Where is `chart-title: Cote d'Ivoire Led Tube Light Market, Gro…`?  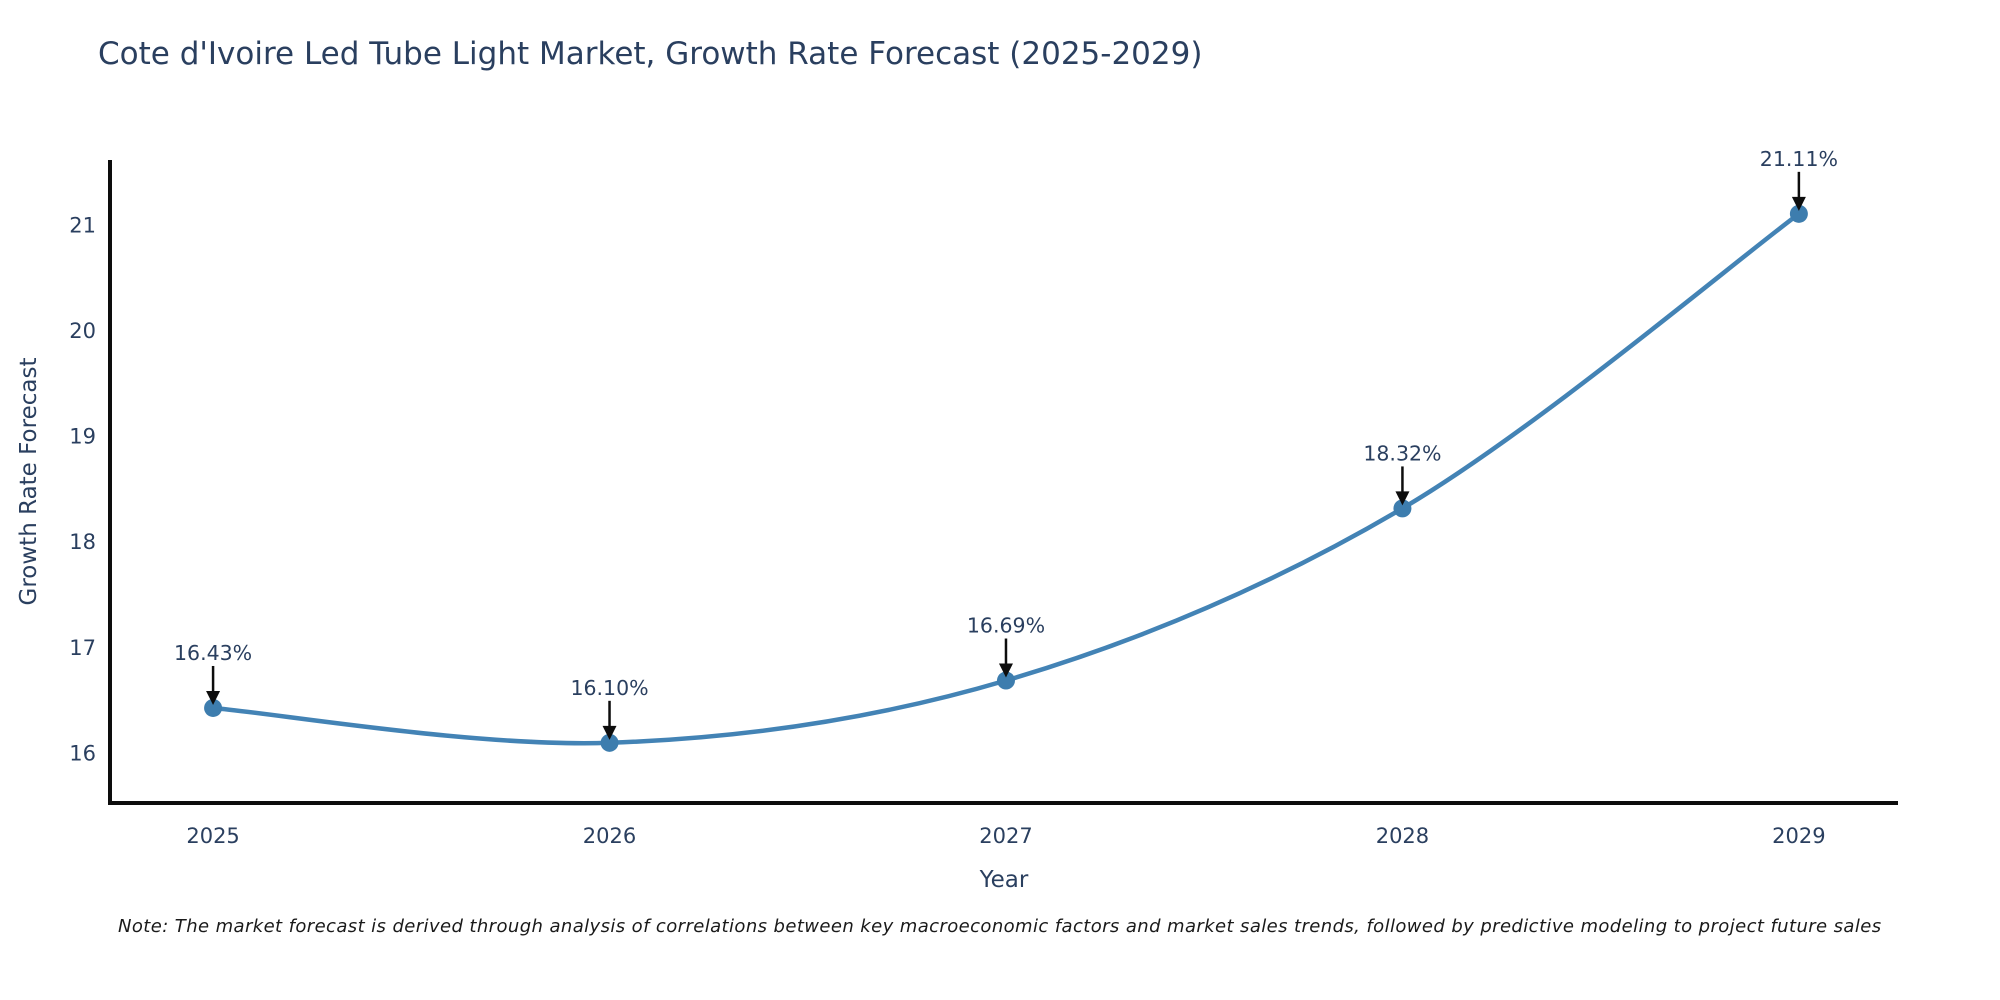 chart-title: Cote d'Ivoire Led Tube Light Market, Gro… is located at coordinates (650, 54).